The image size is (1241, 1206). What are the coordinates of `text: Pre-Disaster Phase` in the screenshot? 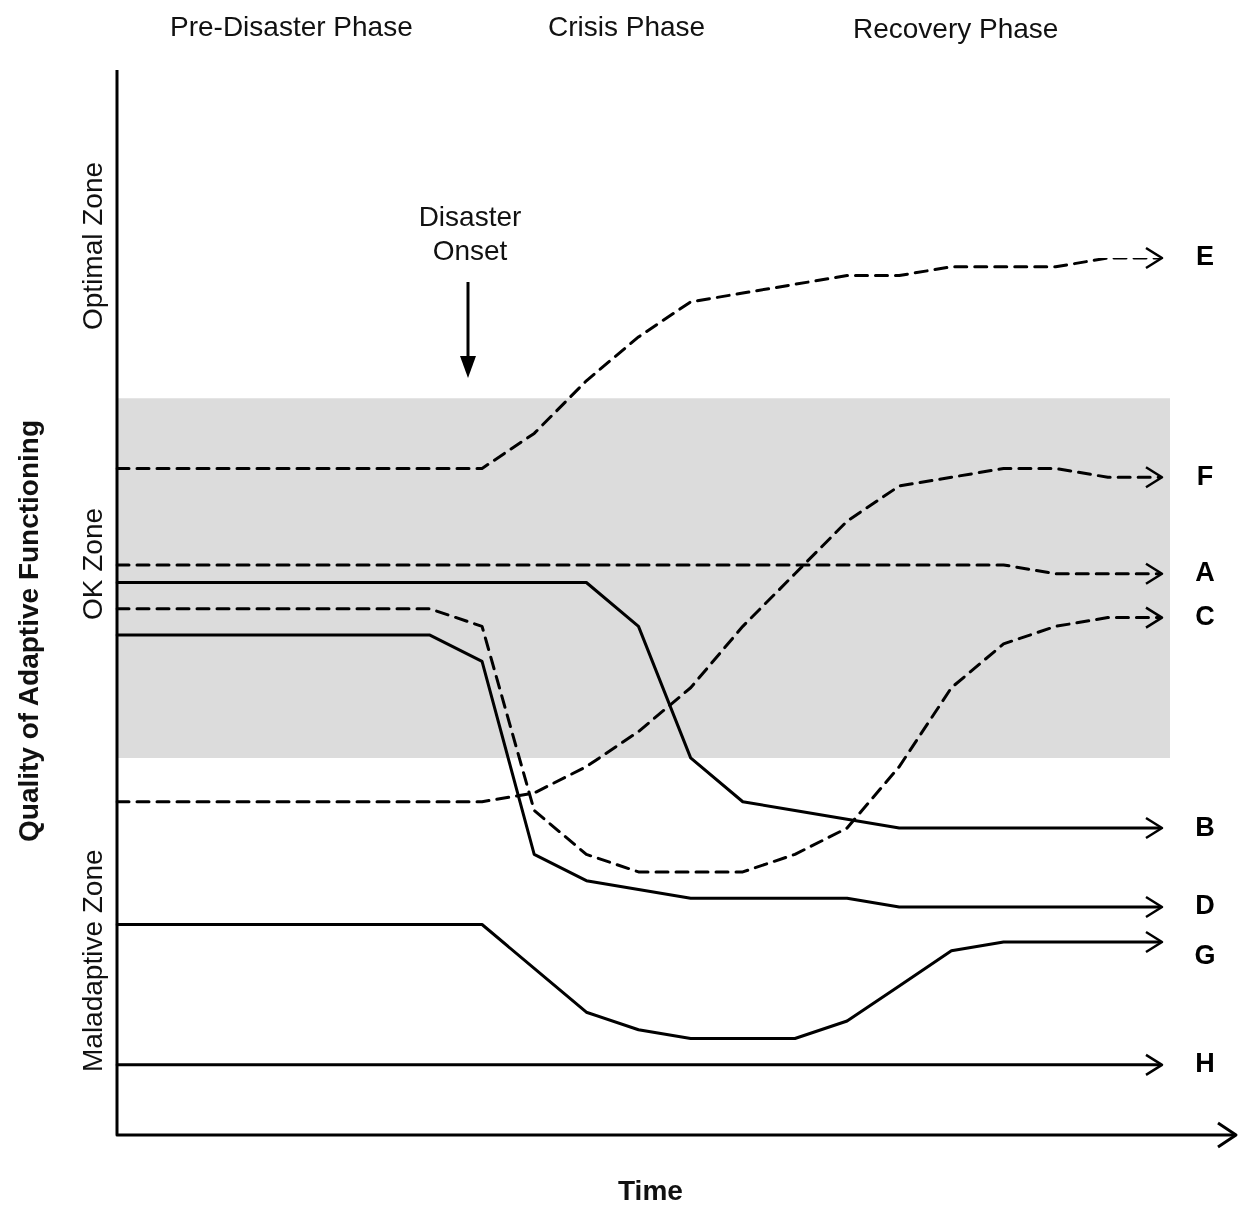 It's located at (291, 27).